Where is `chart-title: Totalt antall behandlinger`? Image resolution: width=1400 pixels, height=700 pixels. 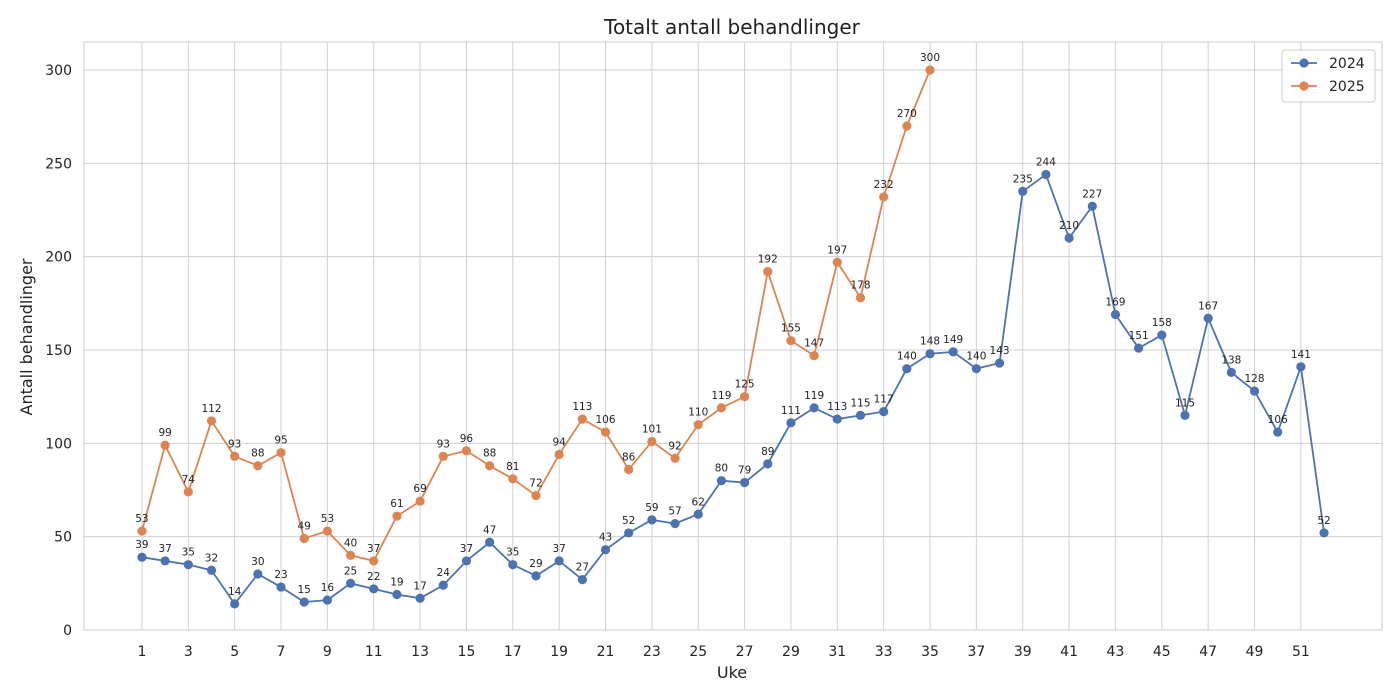
chart-title: Totalt antall behandlinger is located at coordinates (732, 27).